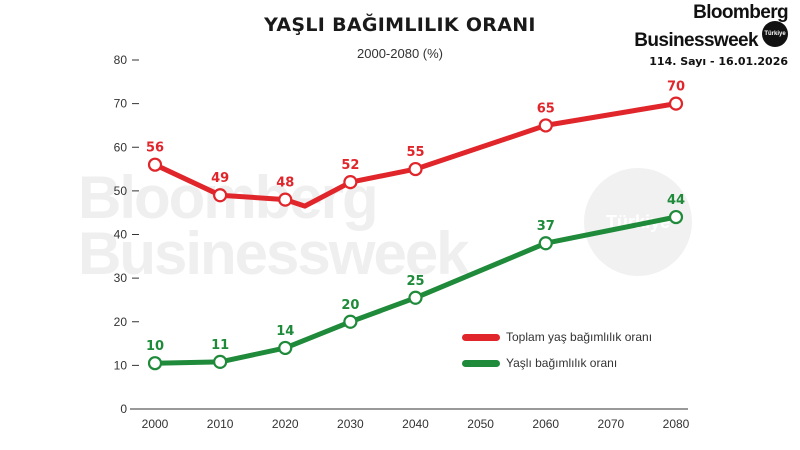 The image size is (800, 450). I want to click on data-label: 10, so click(155, 346).